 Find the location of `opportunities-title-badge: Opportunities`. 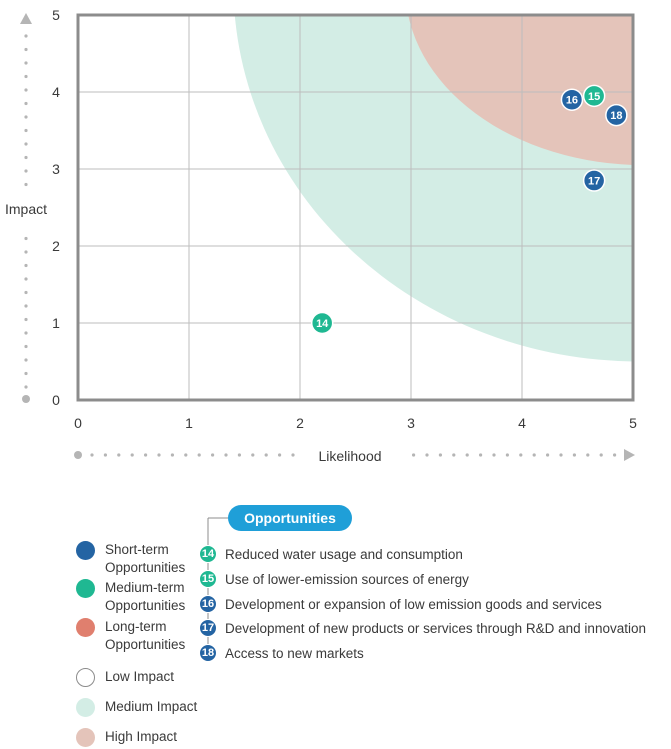

opportunities-title-badge: Opportunities is located at coordinates (290, 518).